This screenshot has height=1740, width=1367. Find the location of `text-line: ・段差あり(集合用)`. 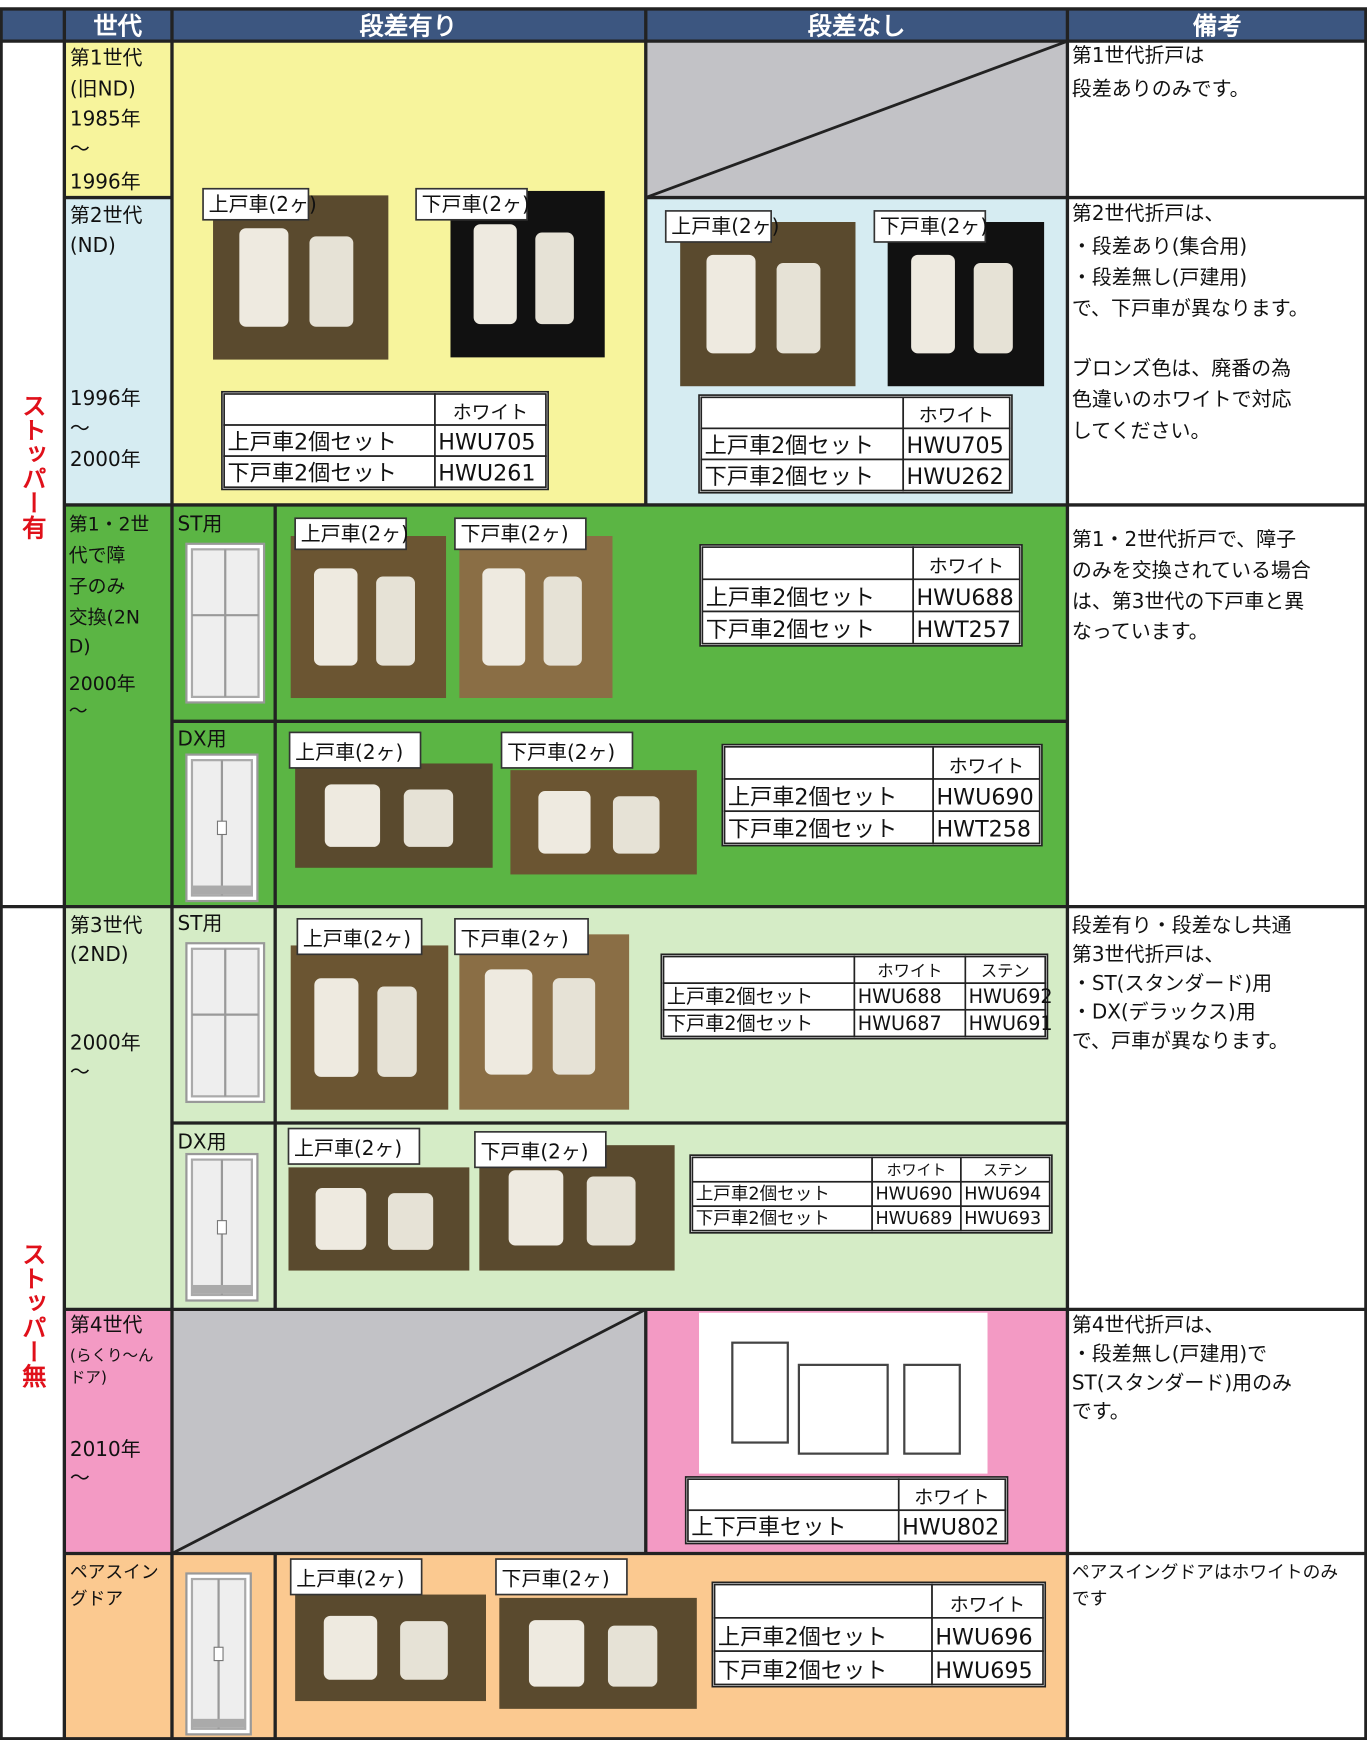

text-line: ・段差あり(集合用) is located at coordinates (1159, 246).